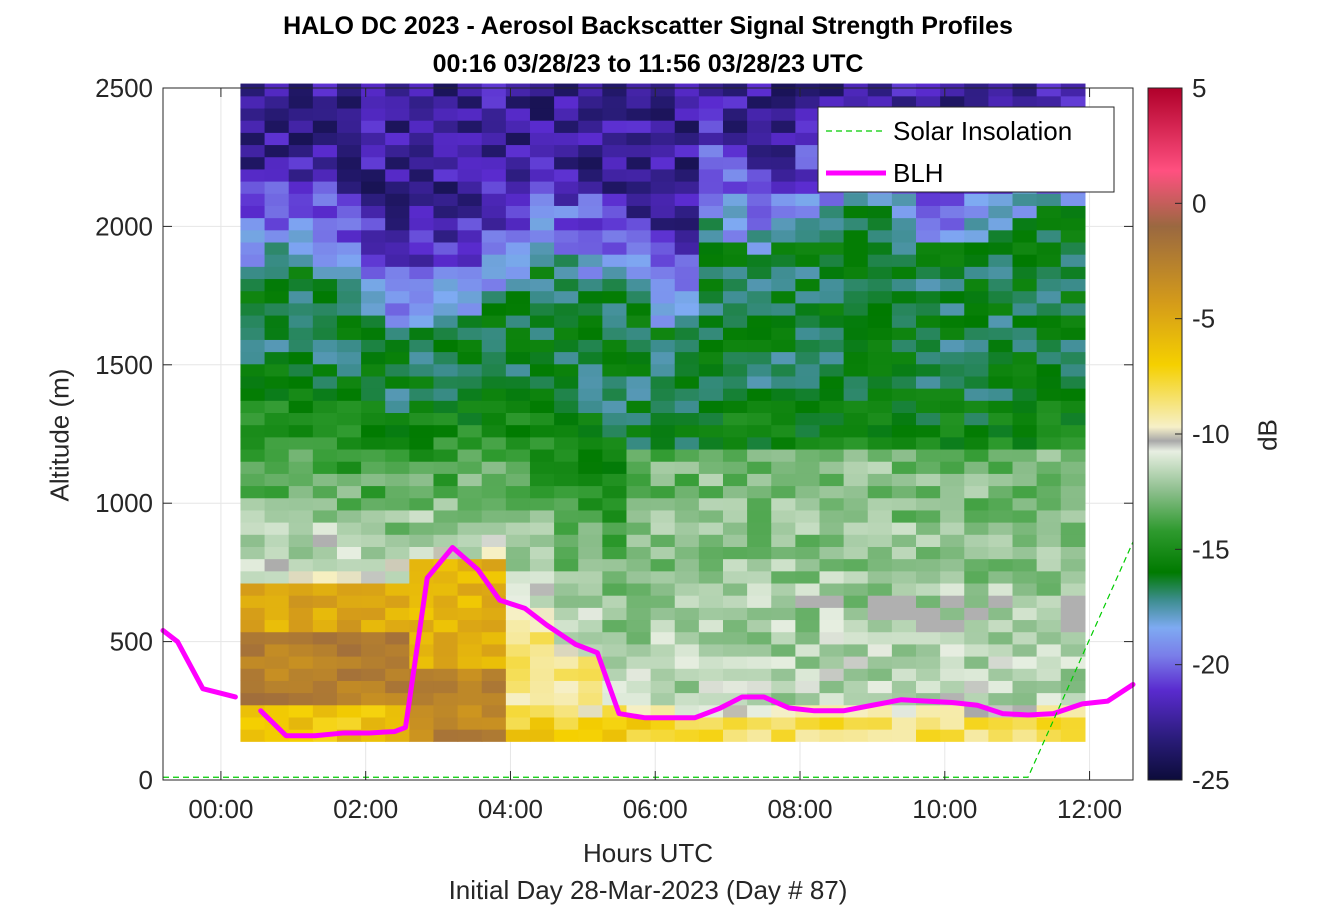 The height and width of the screenshot is (911, 1343). What do you see at coordinates (1203, 319) in the screenshot?
I see `colorbar-tick-label: -5` at bounding box center [1203, 319].